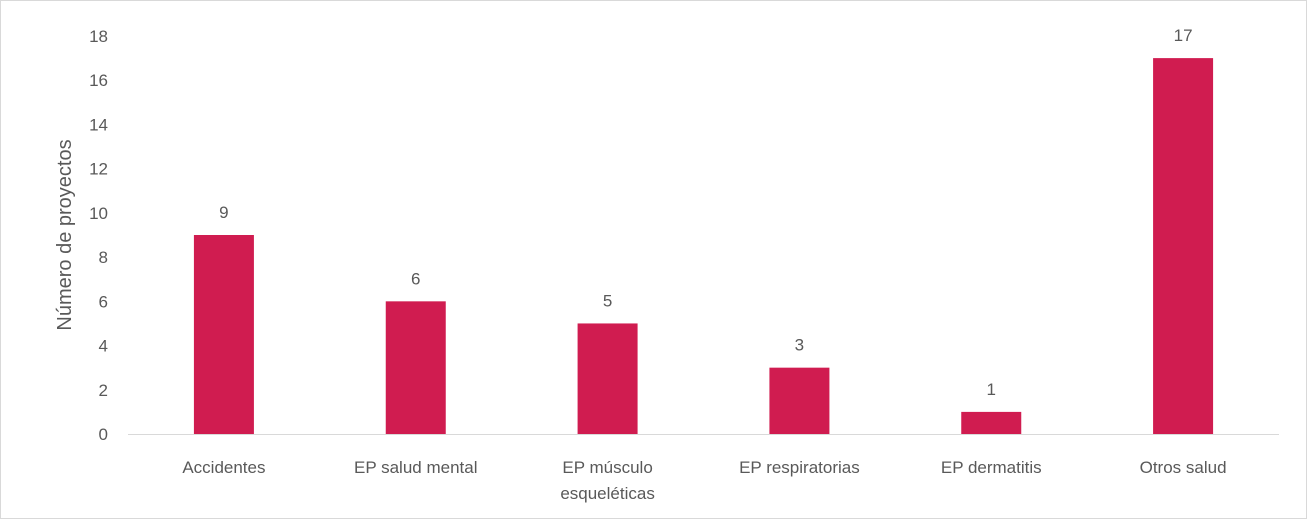 The width and height of the screenshot is (1307, 523). Describe the element at coordinates (103, 390) in the screenshot. I see `y-tick-label: 2` at that location.